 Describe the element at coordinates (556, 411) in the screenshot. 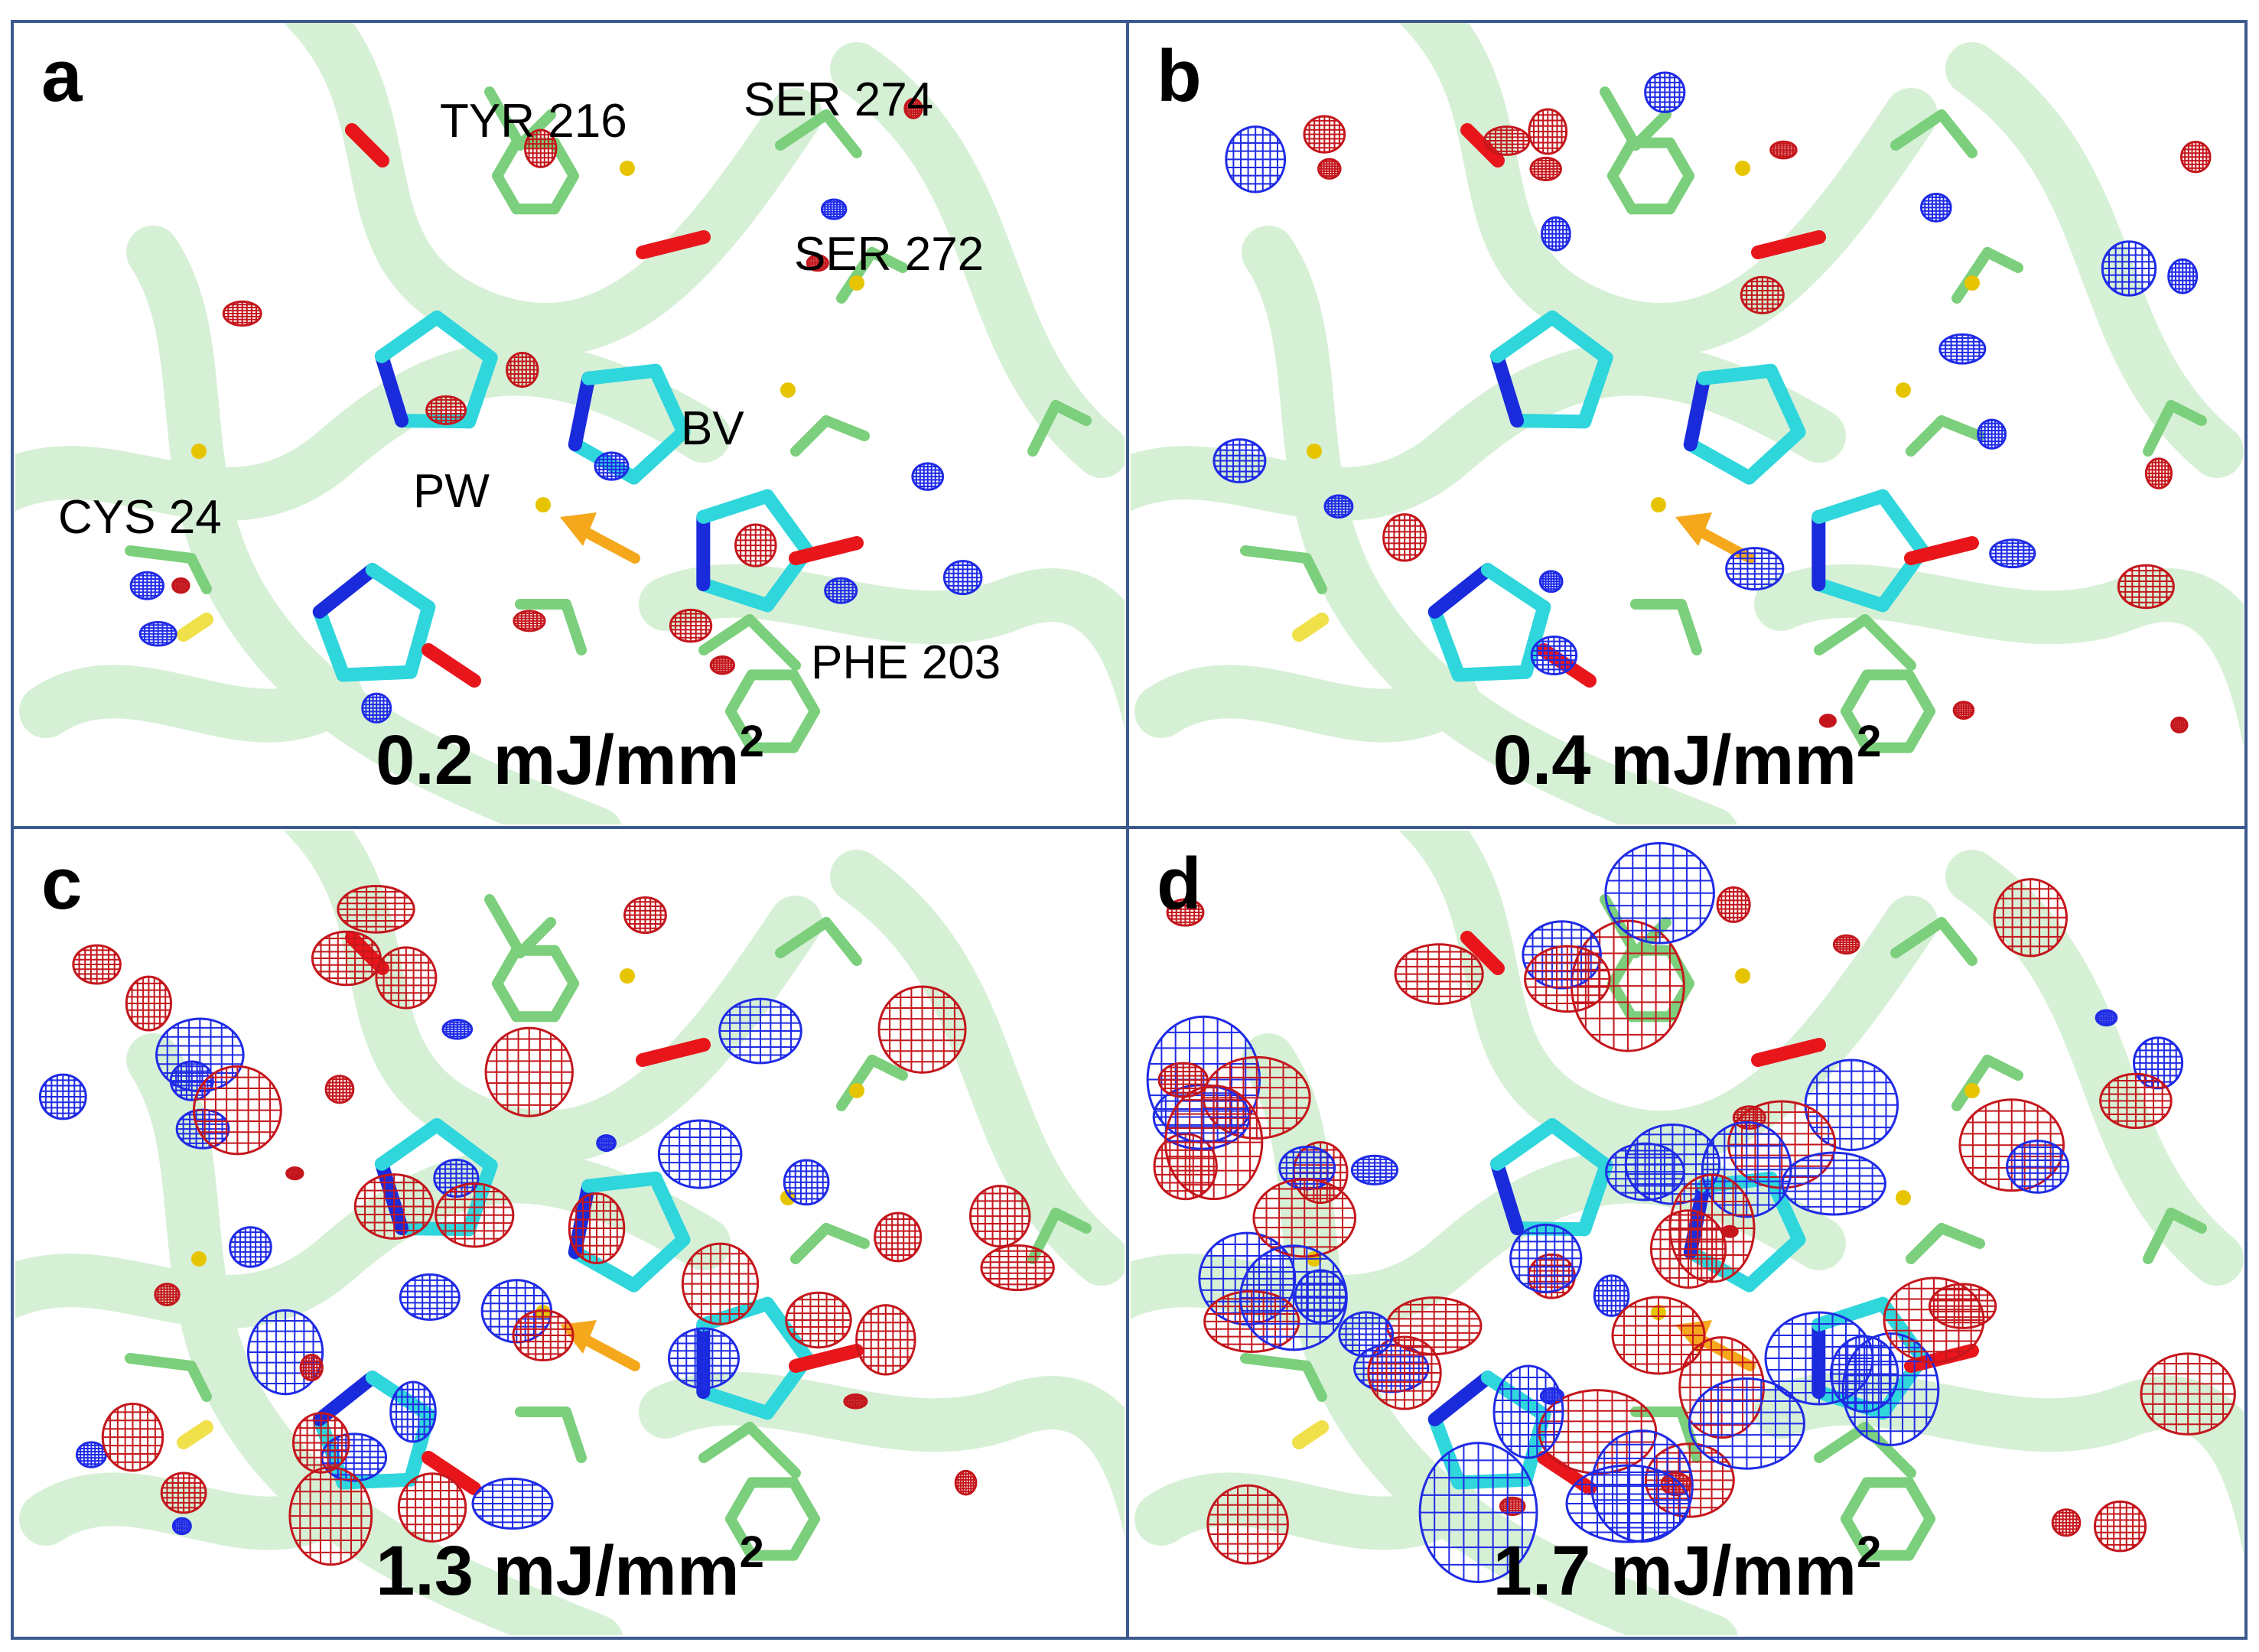

I see `difference-density` at that location.